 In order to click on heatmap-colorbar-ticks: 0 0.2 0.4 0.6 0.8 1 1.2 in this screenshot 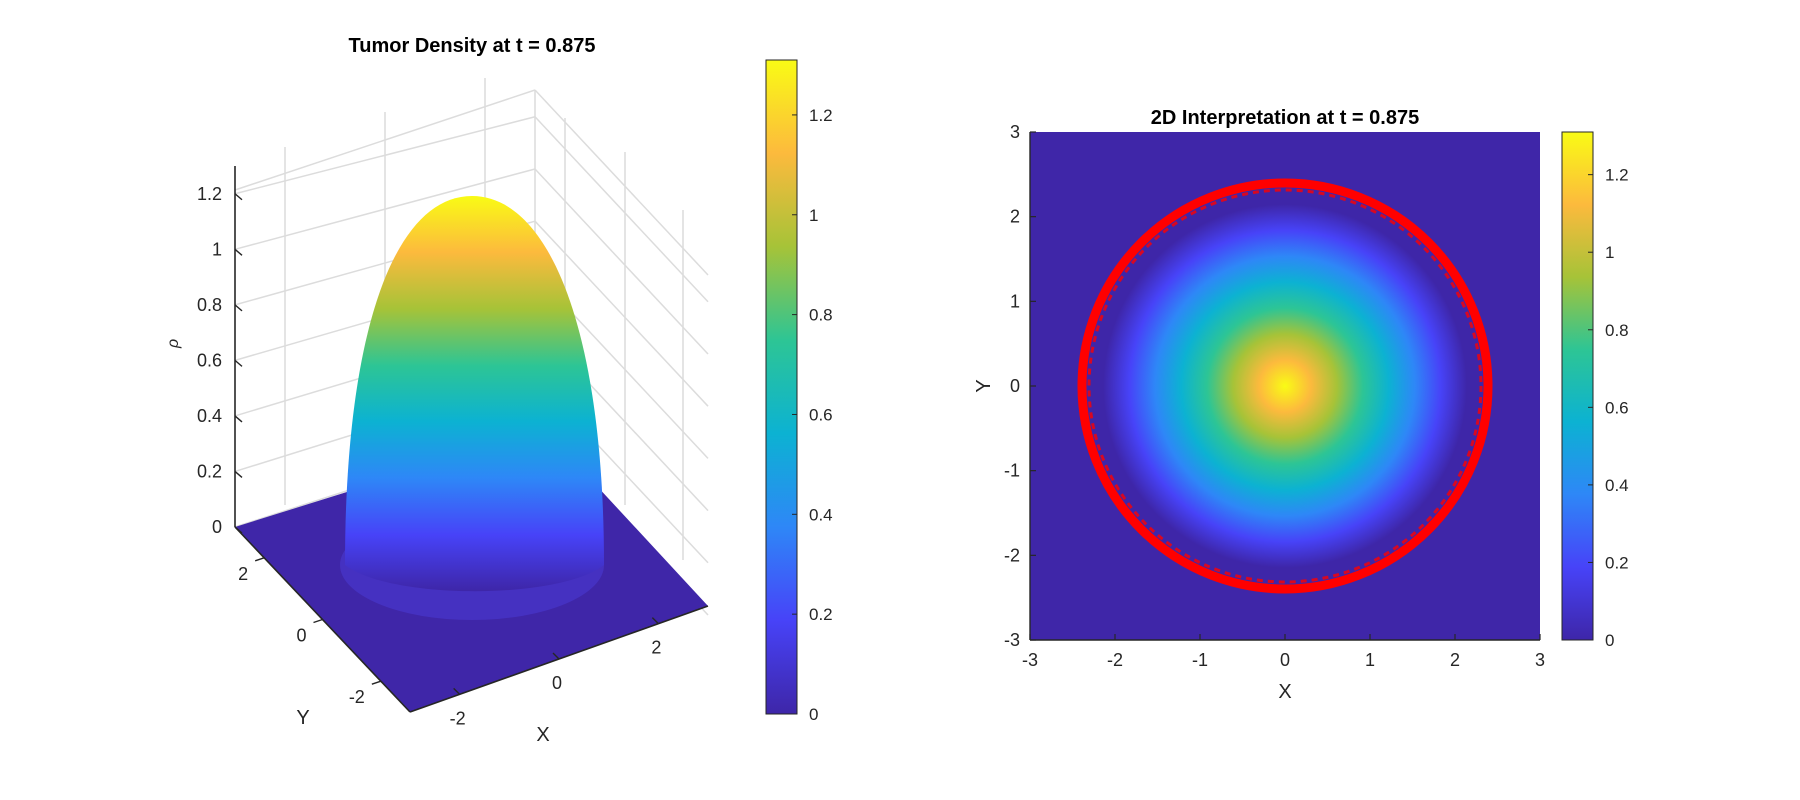, I will do `click(1608, 408)`.